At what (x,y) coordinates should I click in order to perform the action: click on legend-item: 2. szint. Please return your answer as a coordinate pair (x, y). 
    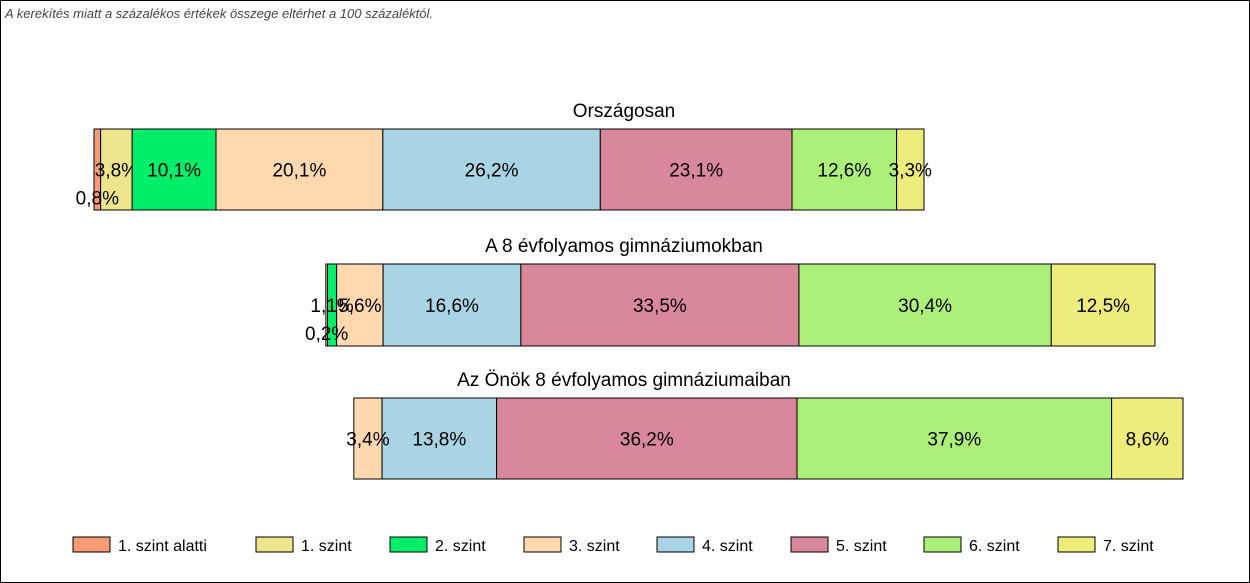
    Looking at the image, I should click on (437, 545).